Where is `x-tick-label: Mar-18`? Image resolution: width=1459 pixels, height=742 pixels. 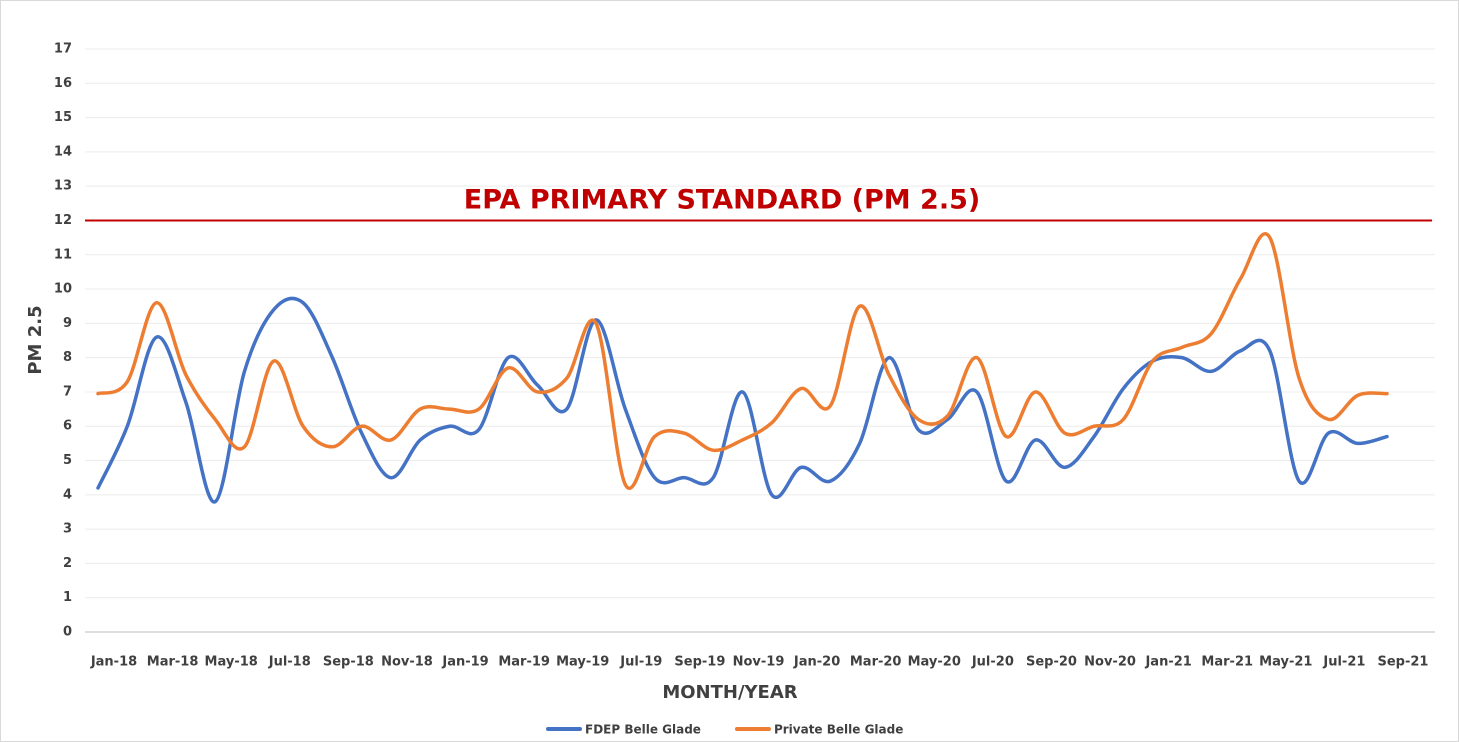 x-tick-label: Mar-18 is located at coordinates (173, 662).